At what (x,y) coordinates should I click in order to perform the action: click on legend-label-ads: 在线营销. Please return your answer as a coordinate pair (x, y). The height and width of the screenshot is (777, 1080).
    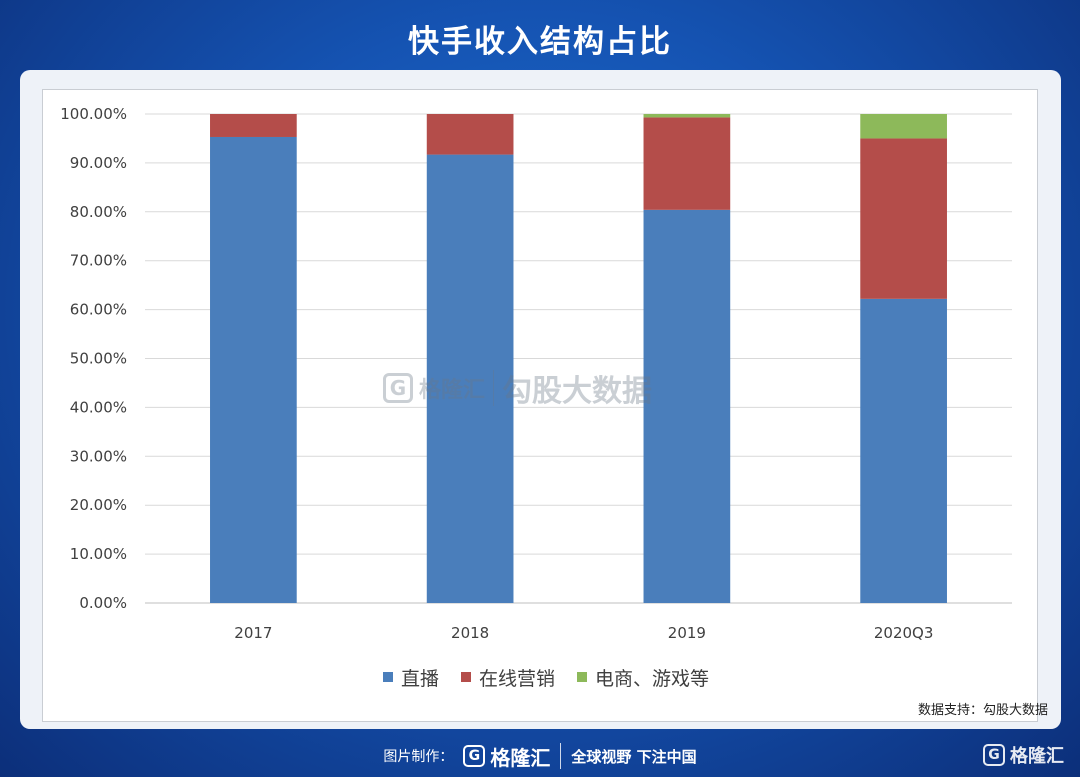
    Looking at the image, I should click on (517, 678).